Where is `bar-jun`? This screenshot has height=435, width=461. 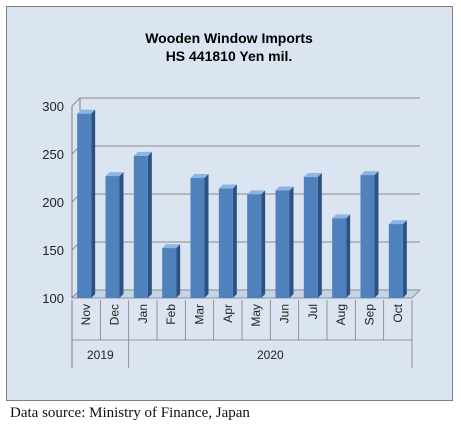
bar-jun is located at coordinates (284, 242).